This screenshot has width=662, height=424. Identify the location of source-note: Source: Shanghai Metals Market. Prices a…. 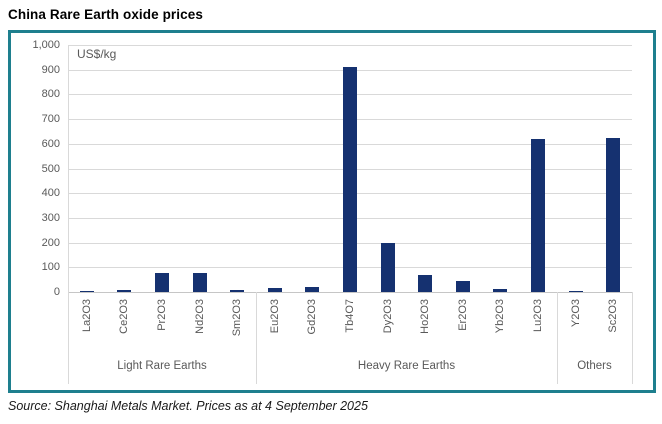
(188, 406).